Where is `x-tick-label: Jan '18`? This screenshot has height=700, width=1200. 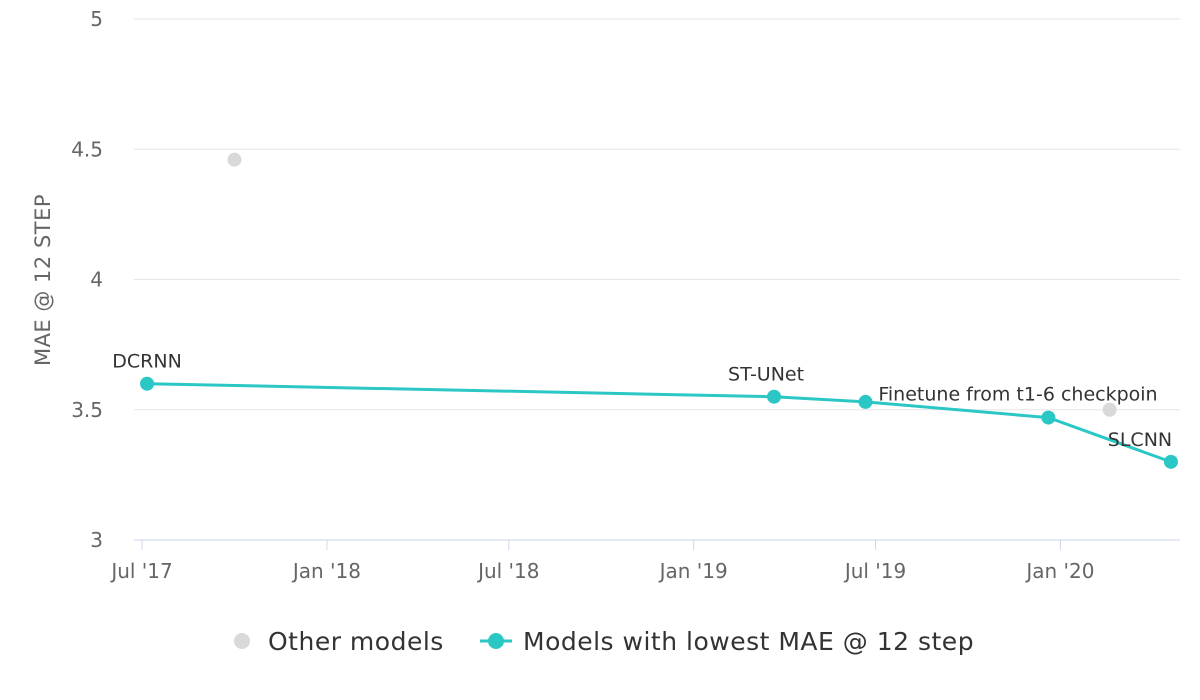
x-tick-label: Jan '18 is located at coordinates (326, 571).